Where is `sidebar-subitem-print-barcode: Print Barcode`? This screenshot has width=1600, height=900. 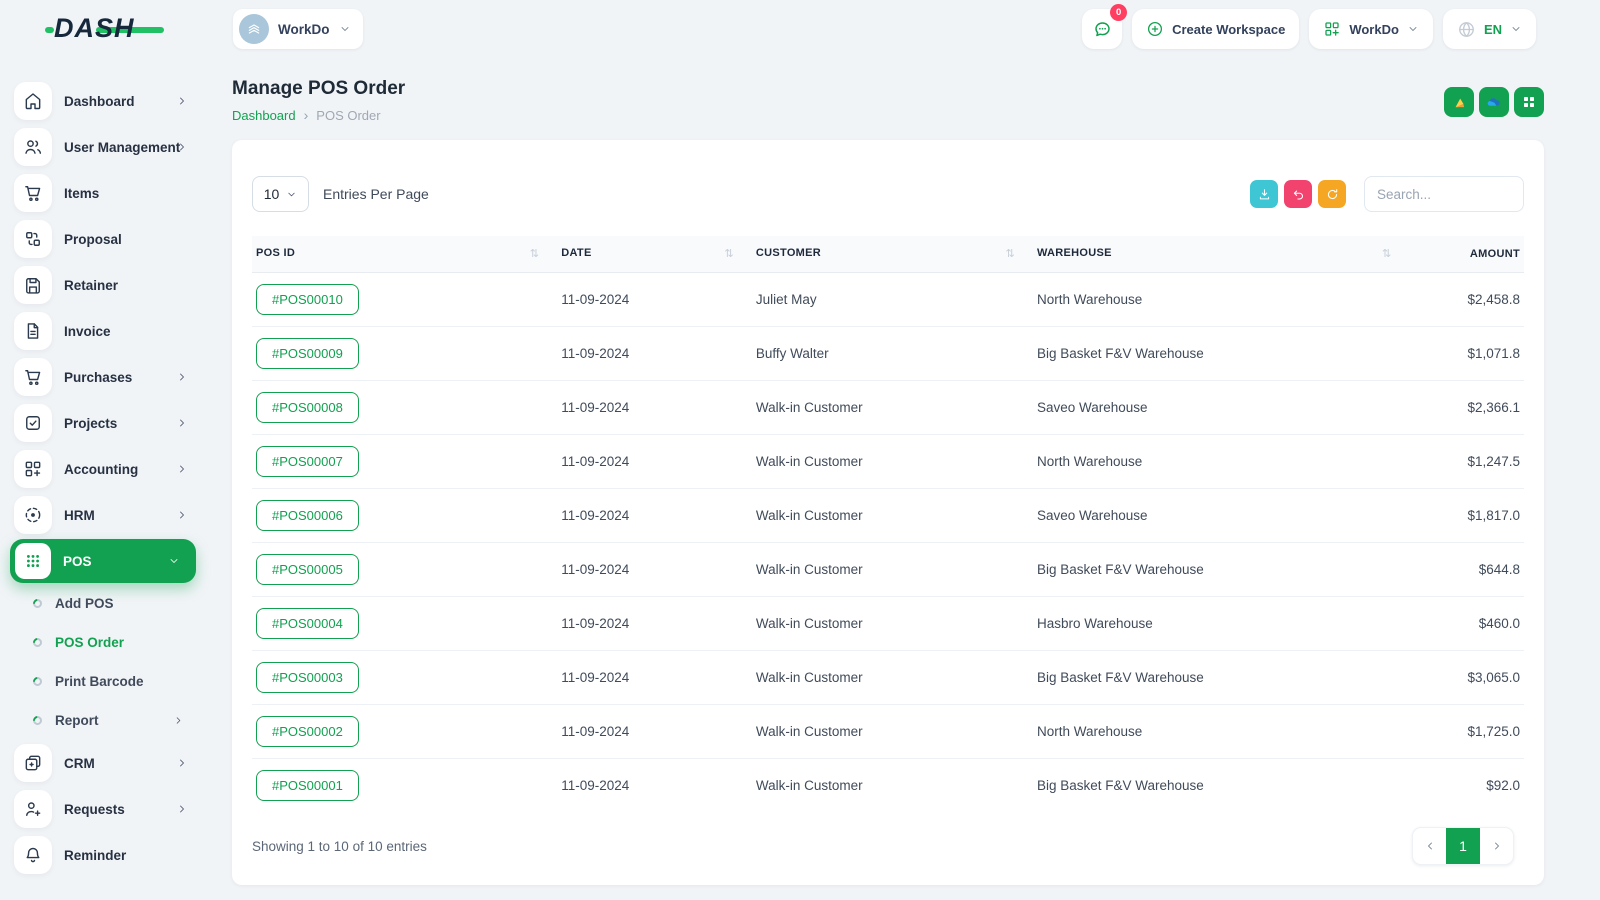
sidebar-subitem-print-barcode: Print Barcode is located at coordinates (105, 681).